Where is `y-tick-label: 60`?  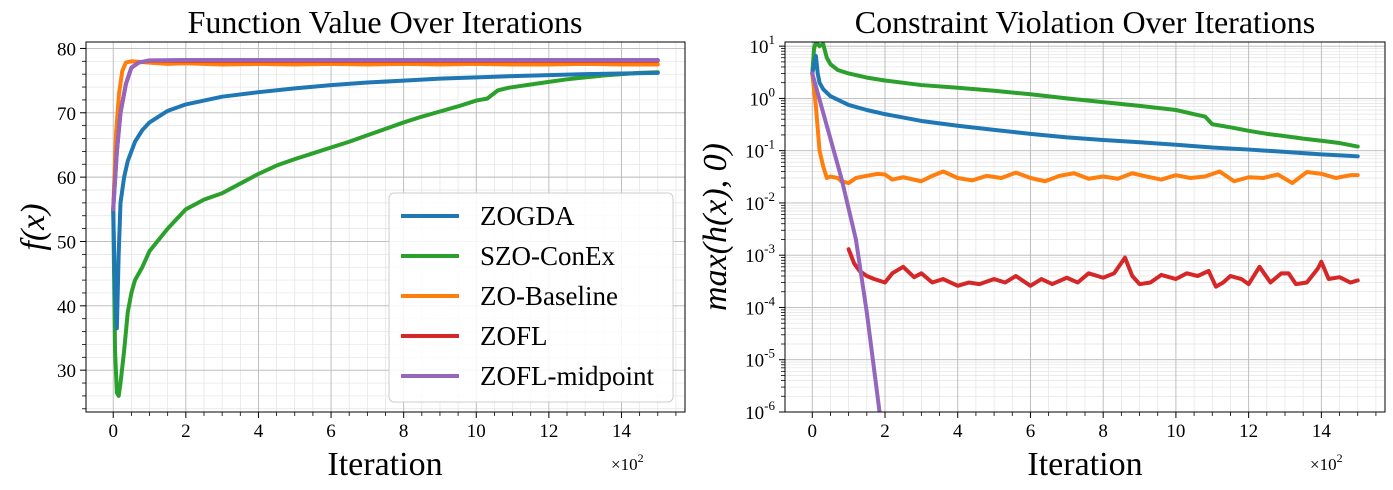 y-tick-label: 60 is located at coordinates (66, 178).